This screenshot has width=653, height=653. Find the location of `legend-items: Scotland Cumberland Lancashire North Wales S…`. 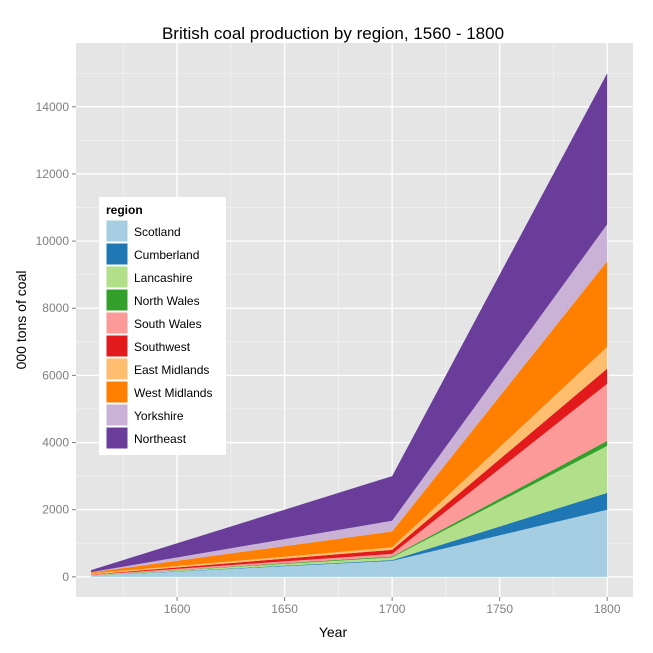

legend-items: Scotland Cumberland Lancashire North Wales S… is located at coordinates (158, 334).